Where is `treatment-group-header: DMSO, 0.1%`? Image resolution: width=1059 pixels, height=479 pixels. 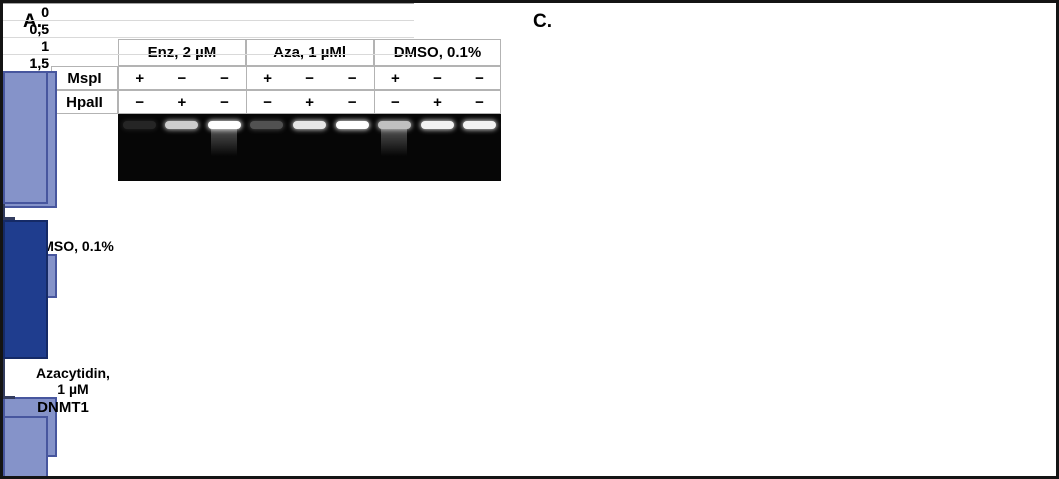 treatment-group-header: DMSO, 0.1% is located at coordinates (437, 52).